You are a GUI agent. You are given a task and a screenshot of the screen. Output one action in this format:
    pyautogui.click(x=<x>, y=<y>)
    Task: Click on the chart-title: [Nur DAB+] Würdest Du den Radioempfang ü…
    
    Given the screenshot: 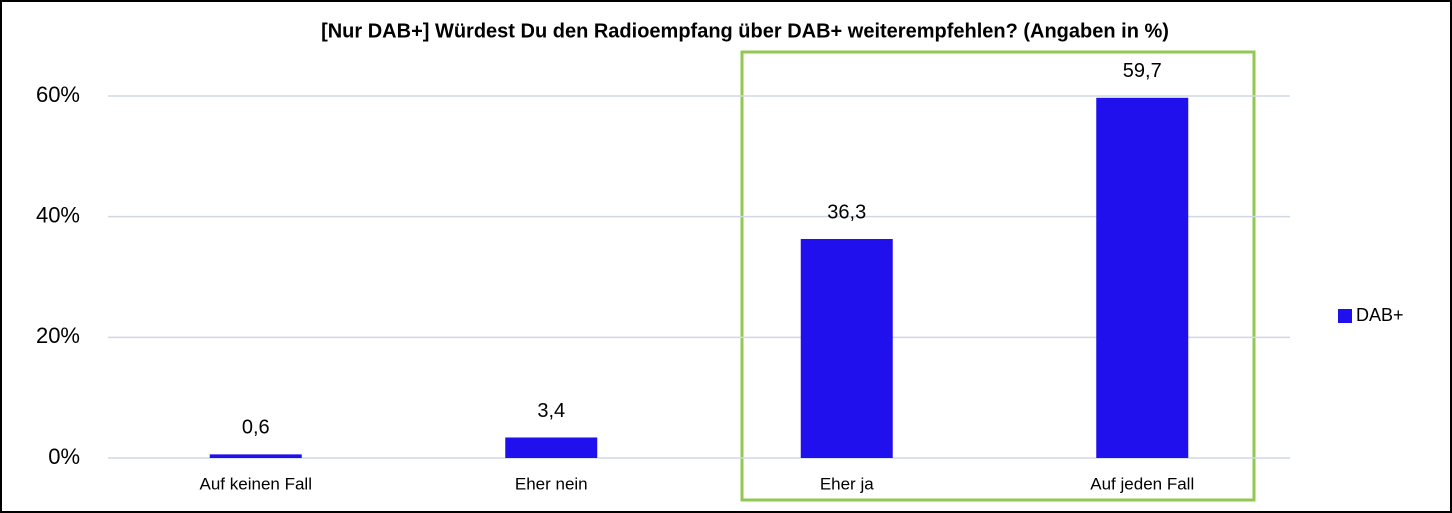 What is the action you would take?
    pyautogui.click(x=745, y=31)
    